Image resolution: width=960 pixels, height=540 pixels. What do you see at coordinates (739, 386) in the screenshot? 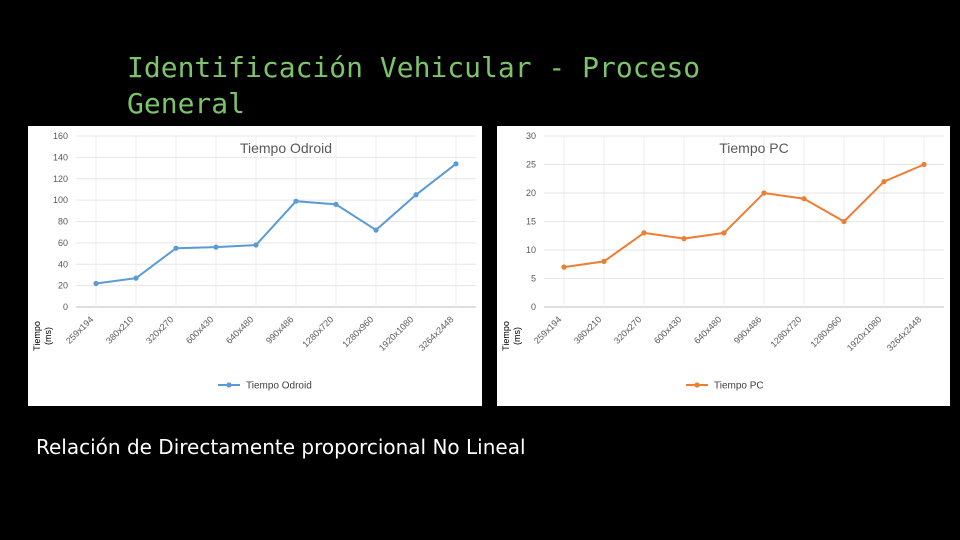
I see `legend-label: Tiempo PC` at bounding box center [739, 386].